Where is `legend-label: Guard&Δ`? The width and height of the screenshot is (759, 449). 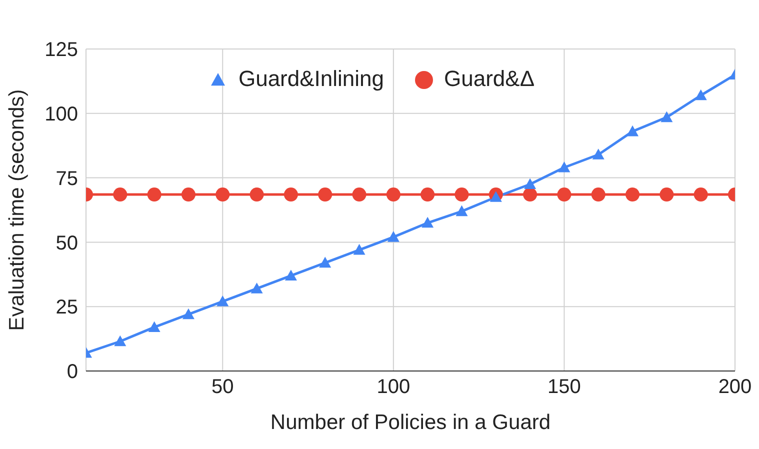 legend-label: Guard&Δ is located at coordinates (489, 79).